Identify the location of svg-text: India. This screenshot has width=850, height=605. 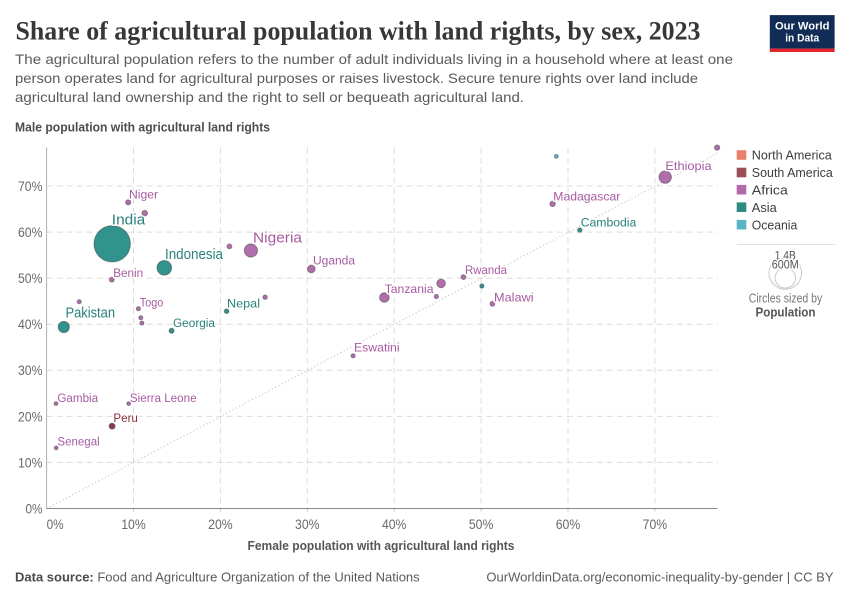
(129, 221).